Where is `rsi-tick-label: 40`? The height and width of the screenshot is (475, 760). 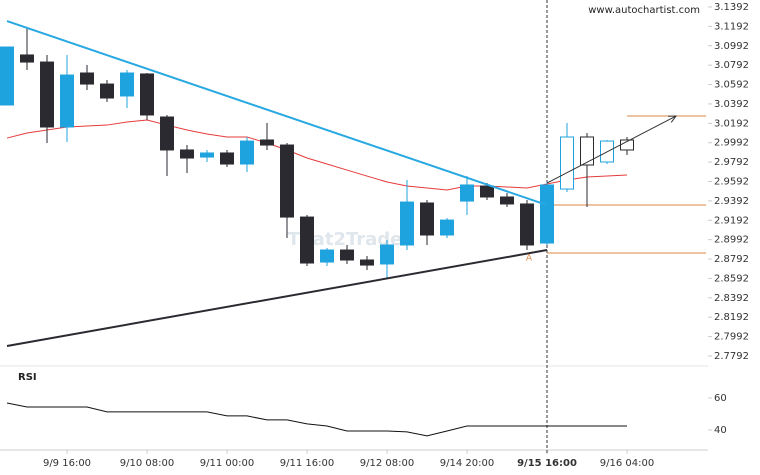 rsi-tick-label: 40 is located at coordinates (720, 430).